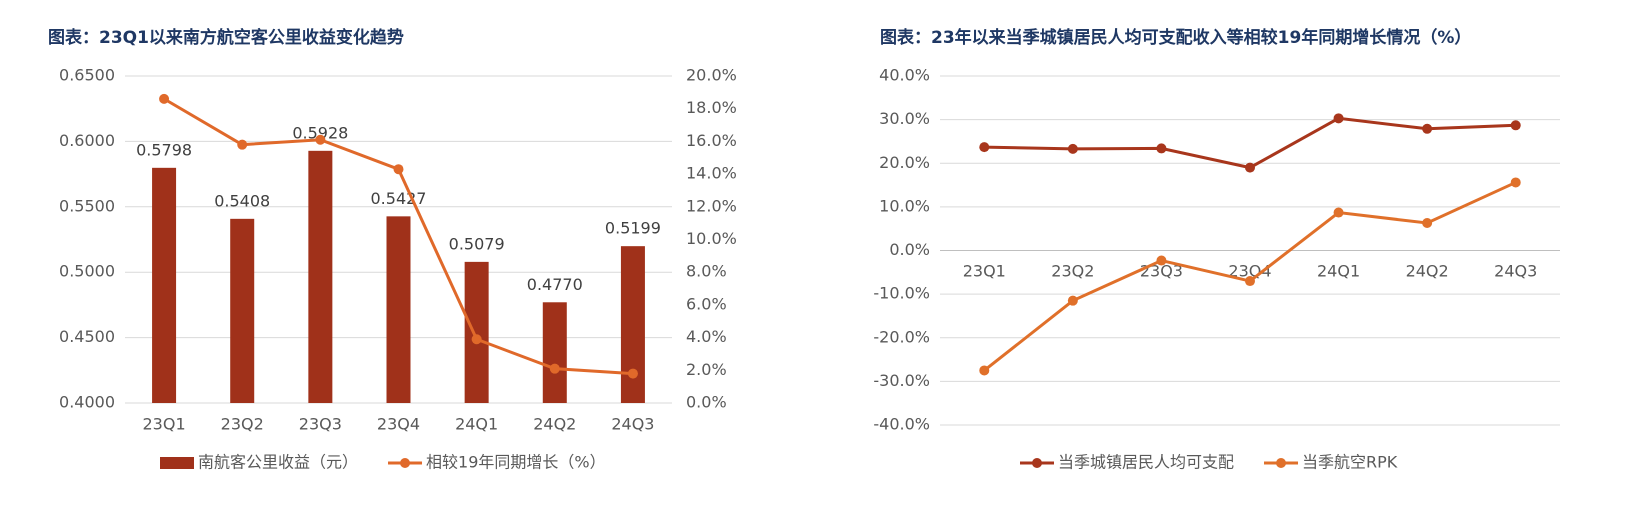 The image size is (1638, 506). Describe the element at coordinates (901, 380) in the screenshot. I see `y-tick-label: -30.0%` at that location.